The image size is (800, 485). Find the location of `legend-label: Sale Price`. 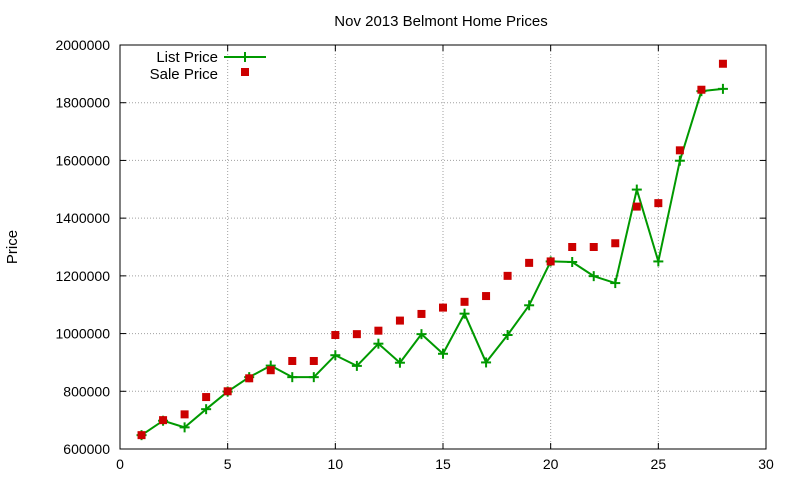

legend-label: Sale Price is located at coordinates (184, 74).